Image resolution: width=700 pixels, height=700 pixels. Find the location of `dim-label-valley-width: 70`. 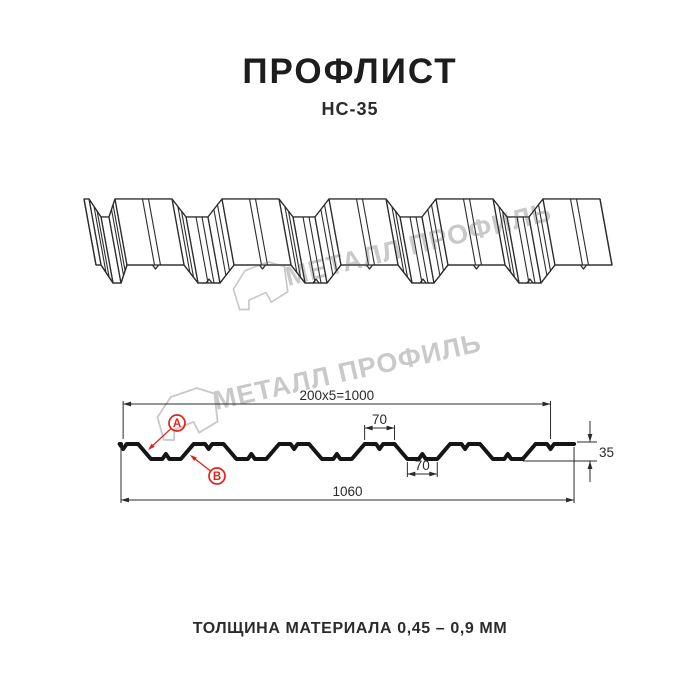

dim-label-valley-width: 70 is located at coordinates (422, 465).